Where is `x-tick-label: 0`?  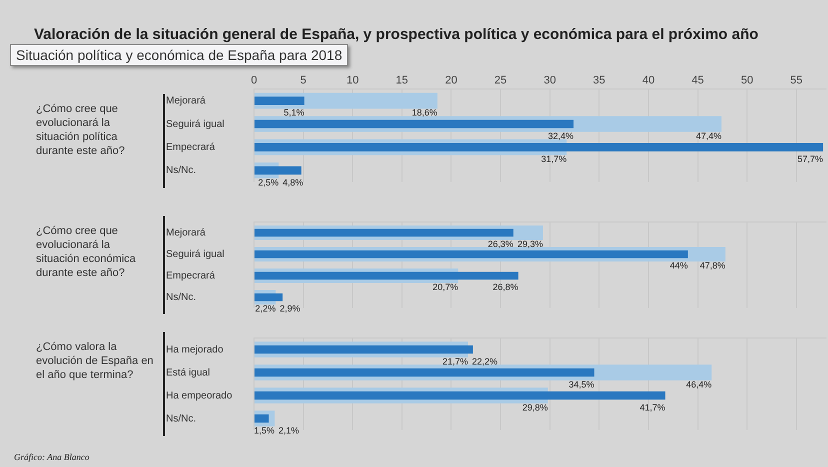
x-tick-label: 0 is located at coordinates (254, 80).